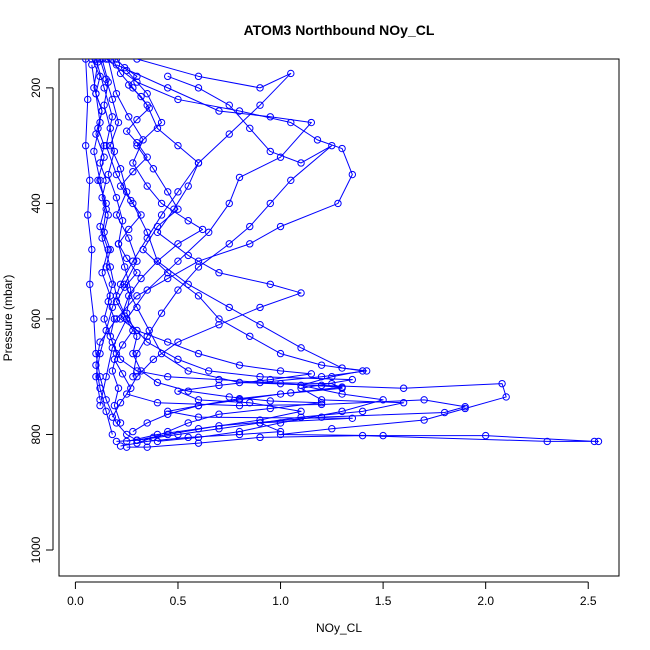 The height and width of the screenshot is (650, 650). What do you see at coordinates (383, 601) in the screenshot?
I see `x-tick-label: 1.5` at bounding box center [383, 601].